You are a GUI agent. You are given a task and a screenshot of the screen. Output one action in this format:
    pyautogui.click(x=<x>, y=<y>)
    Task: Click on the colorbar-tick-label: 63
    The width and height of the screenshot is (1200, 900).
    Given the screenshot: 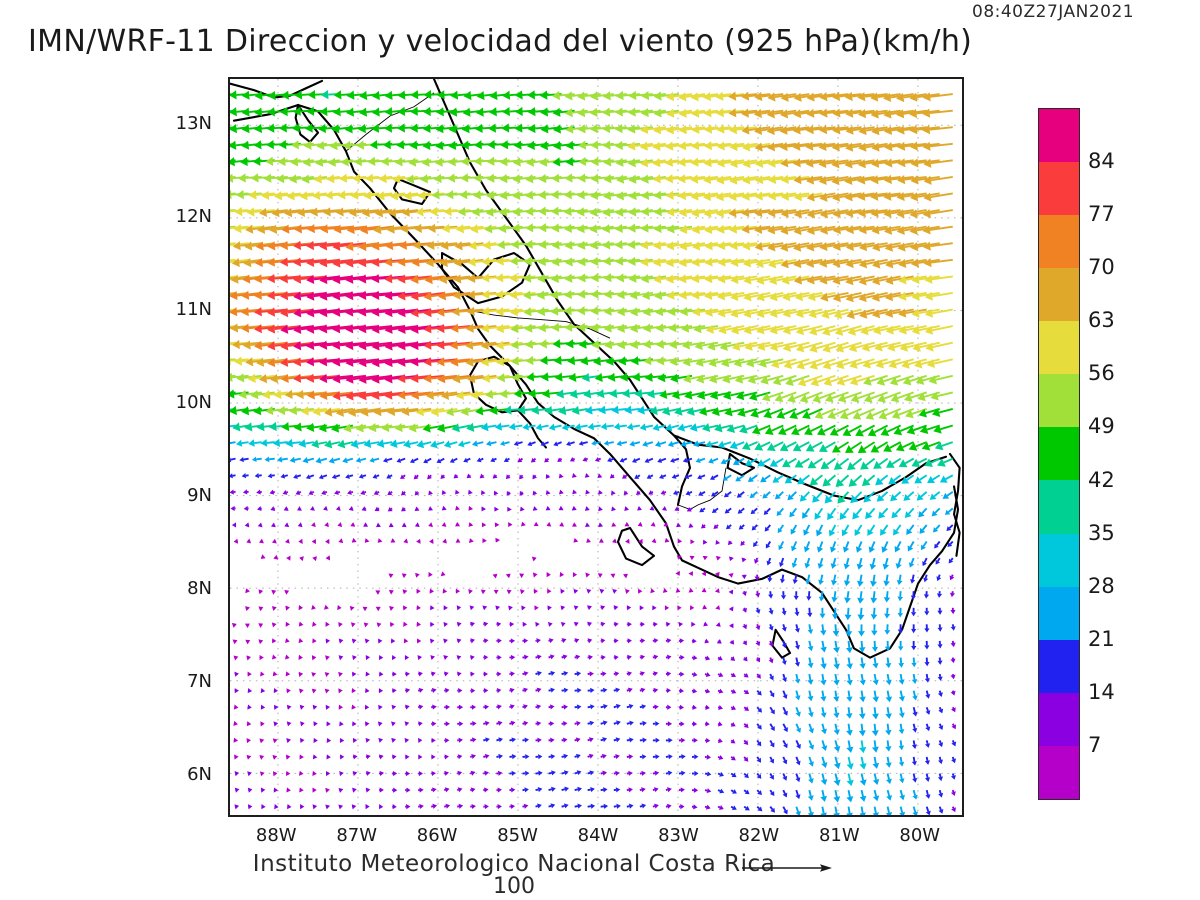 What is the action you would take?
    pyautogui.click(x=1101, y=320)
    